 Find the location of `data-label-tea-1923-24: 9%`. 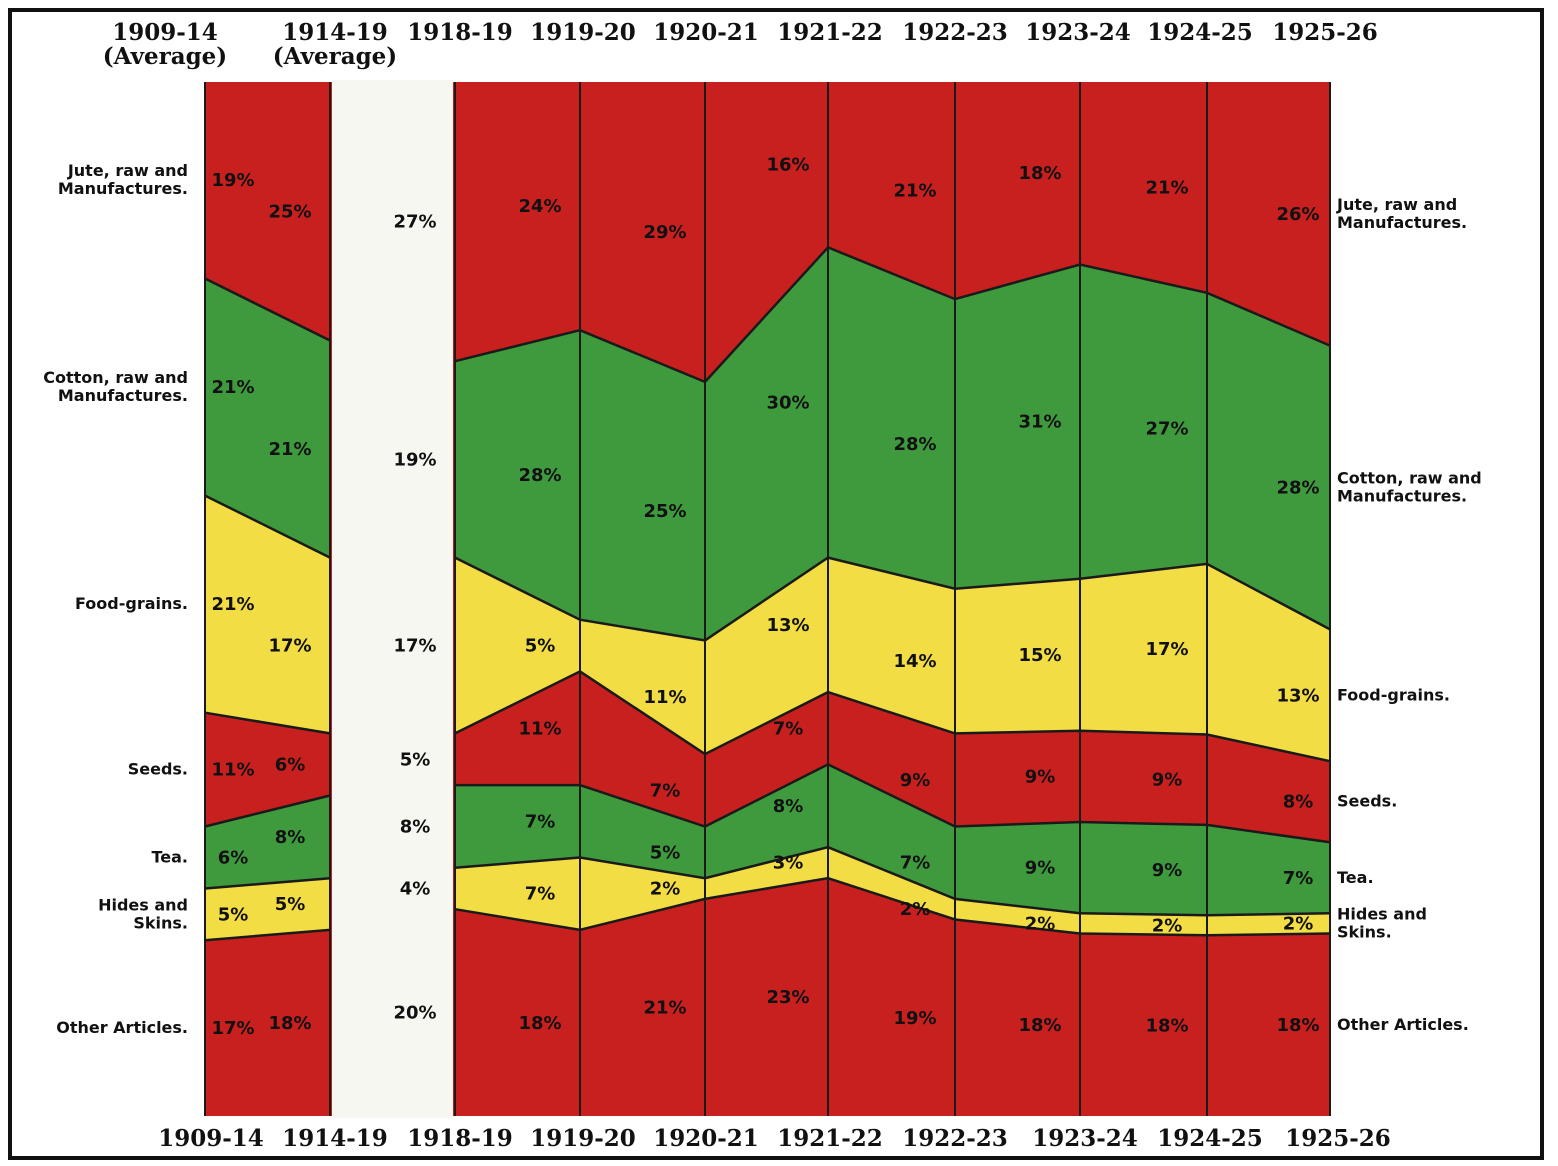

data-label-tea-1923-24: 9% is located at coordinates (1040, 868).